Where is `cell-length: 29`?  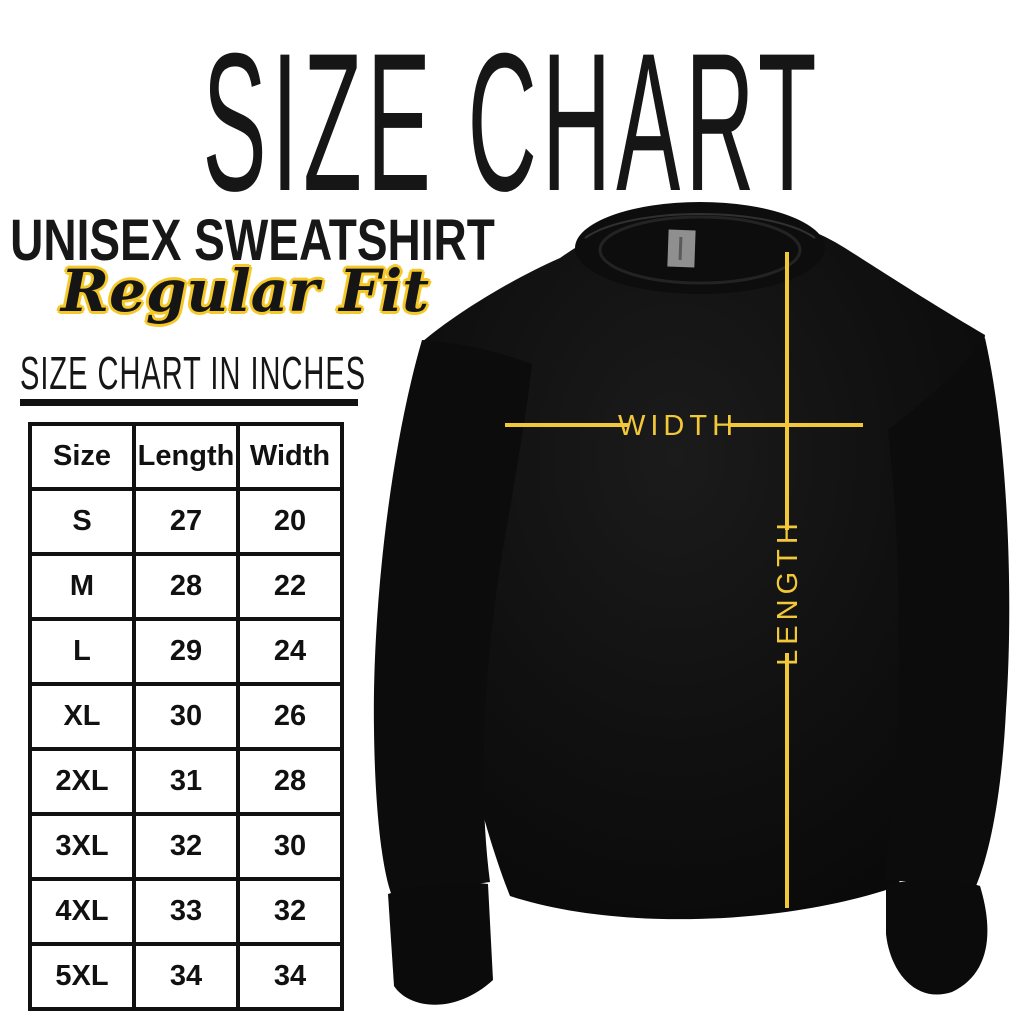 cell-length: 29 is located at coordinates (186, 651).